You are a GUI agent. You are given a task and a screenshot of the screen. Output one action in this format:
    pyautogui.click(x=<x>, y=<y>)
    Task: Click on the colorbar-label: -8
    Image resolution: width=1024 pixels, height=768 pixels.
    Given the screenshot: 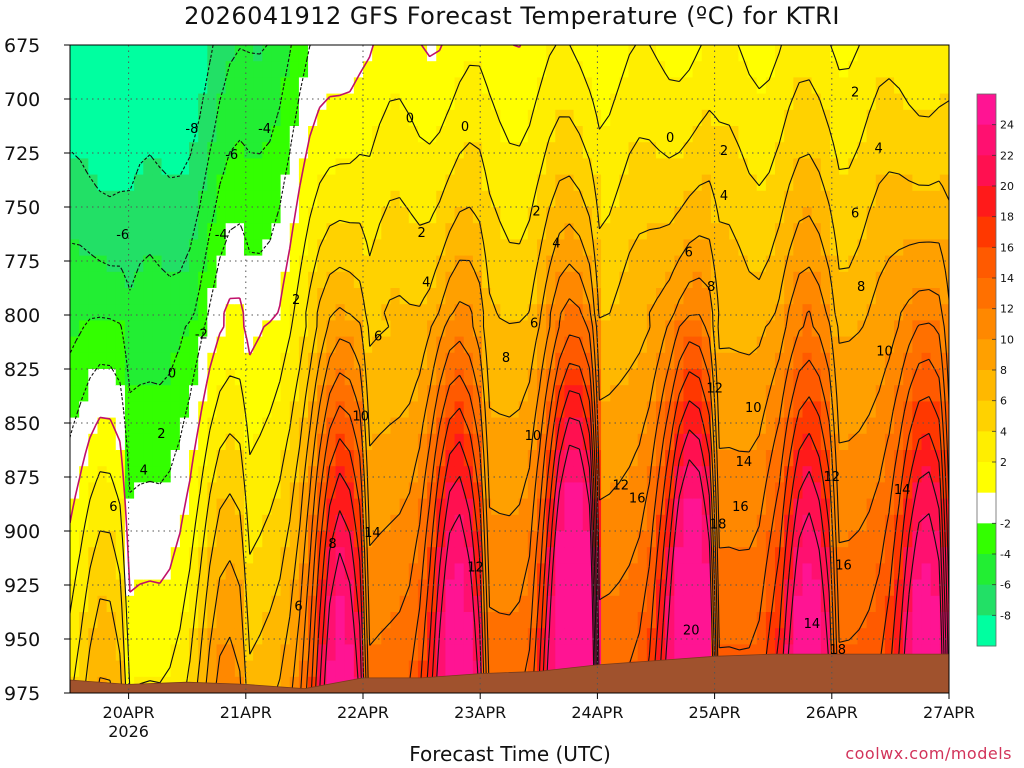 What is the action you would take?
    pyautogui.click(x=1005, y=615)
    